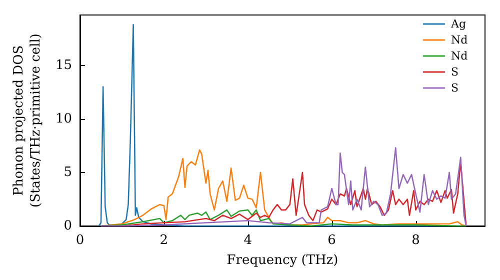  Describe the element at coordinates (416, 240) in the screenshot. I see `x-tick-label: 8` at that location.